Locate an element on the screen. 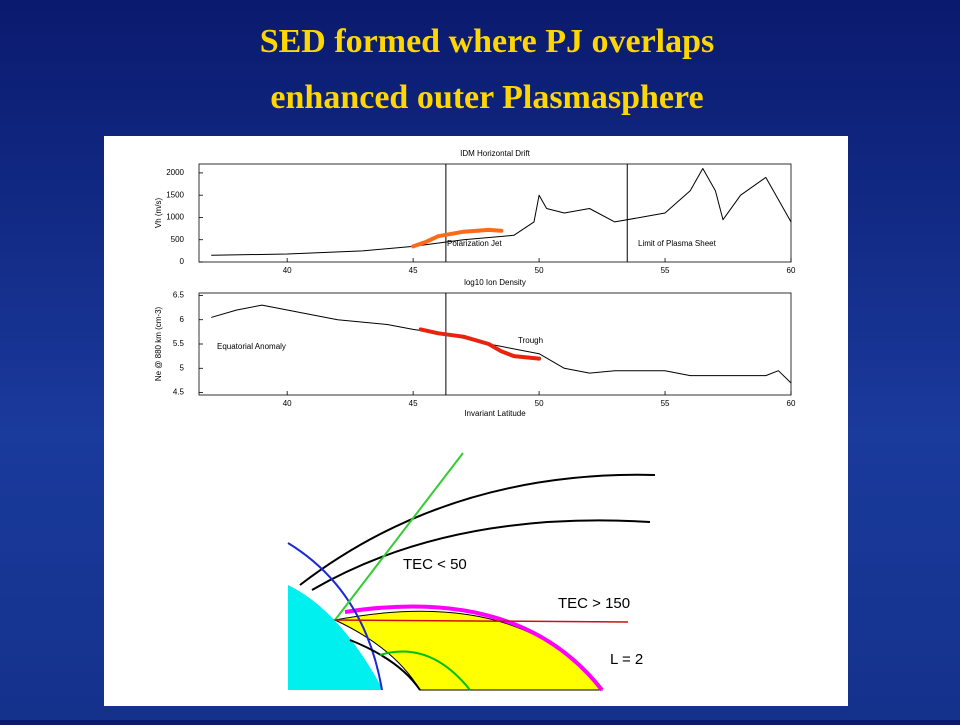  title-line: SED formed where PJ overlaps is located at coordinates (487, 41).